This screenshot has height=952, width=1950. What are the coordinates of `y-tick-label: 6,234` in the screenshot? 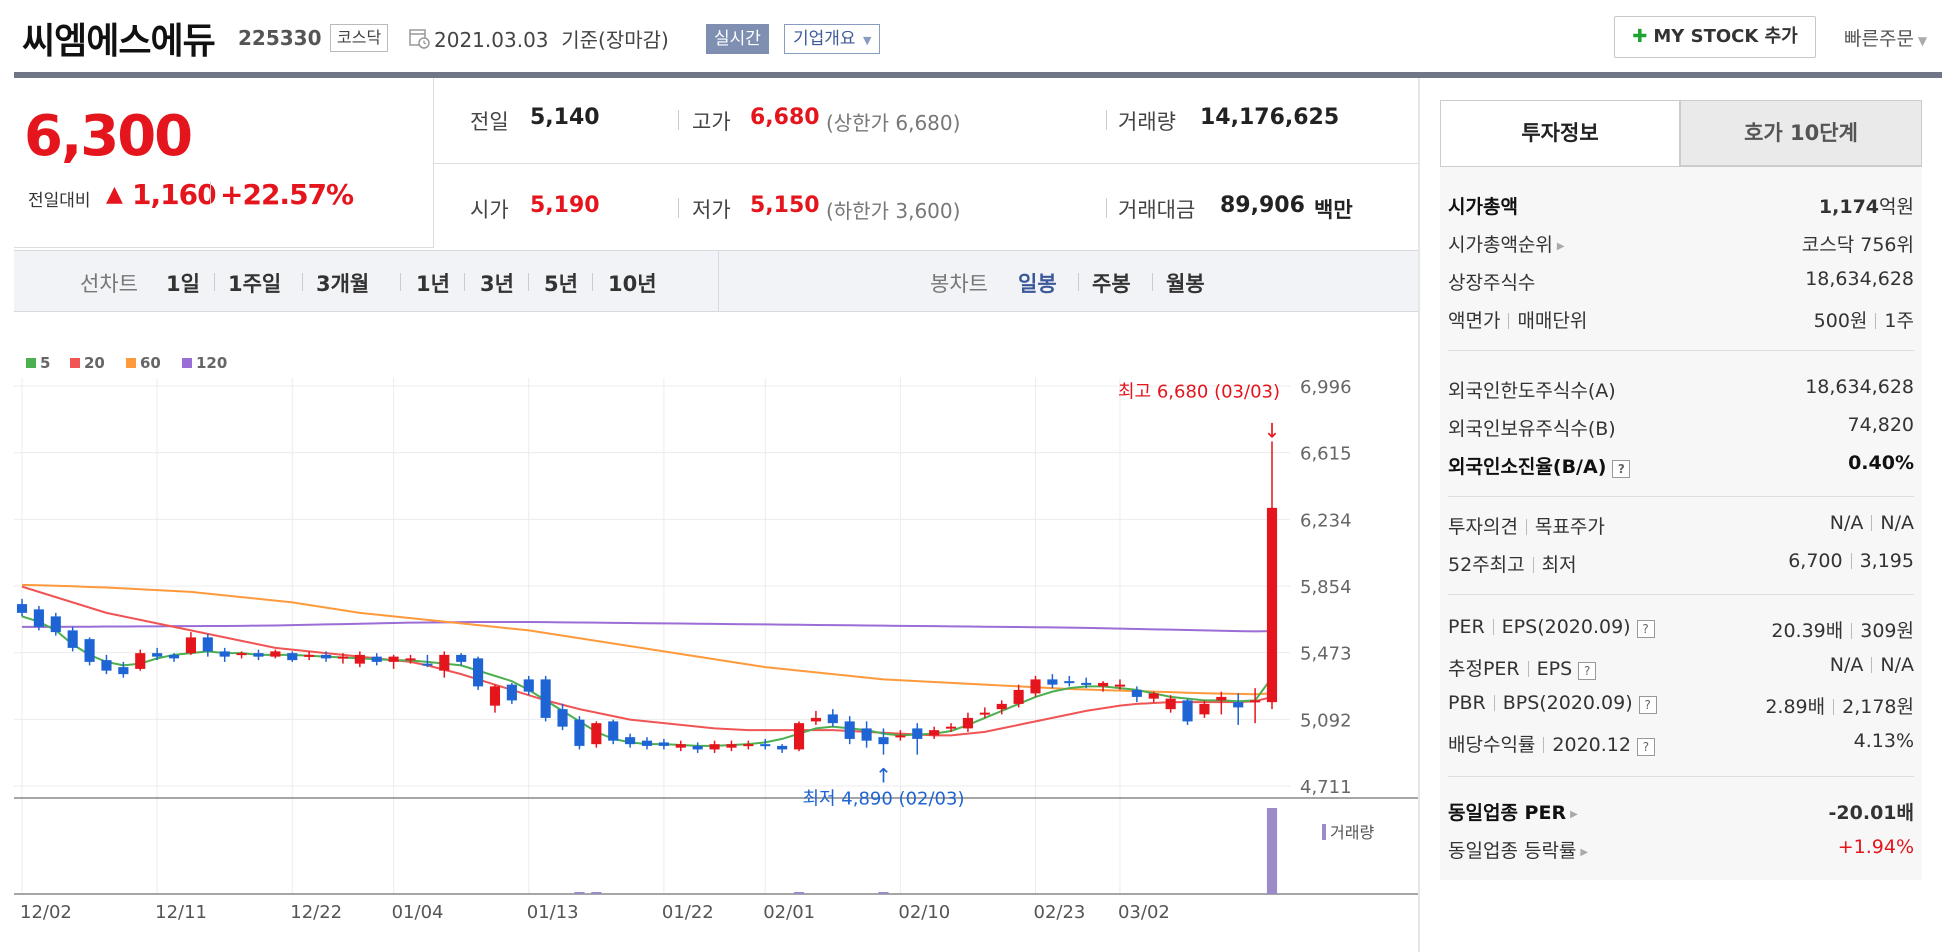 It's located at (1326, 520).